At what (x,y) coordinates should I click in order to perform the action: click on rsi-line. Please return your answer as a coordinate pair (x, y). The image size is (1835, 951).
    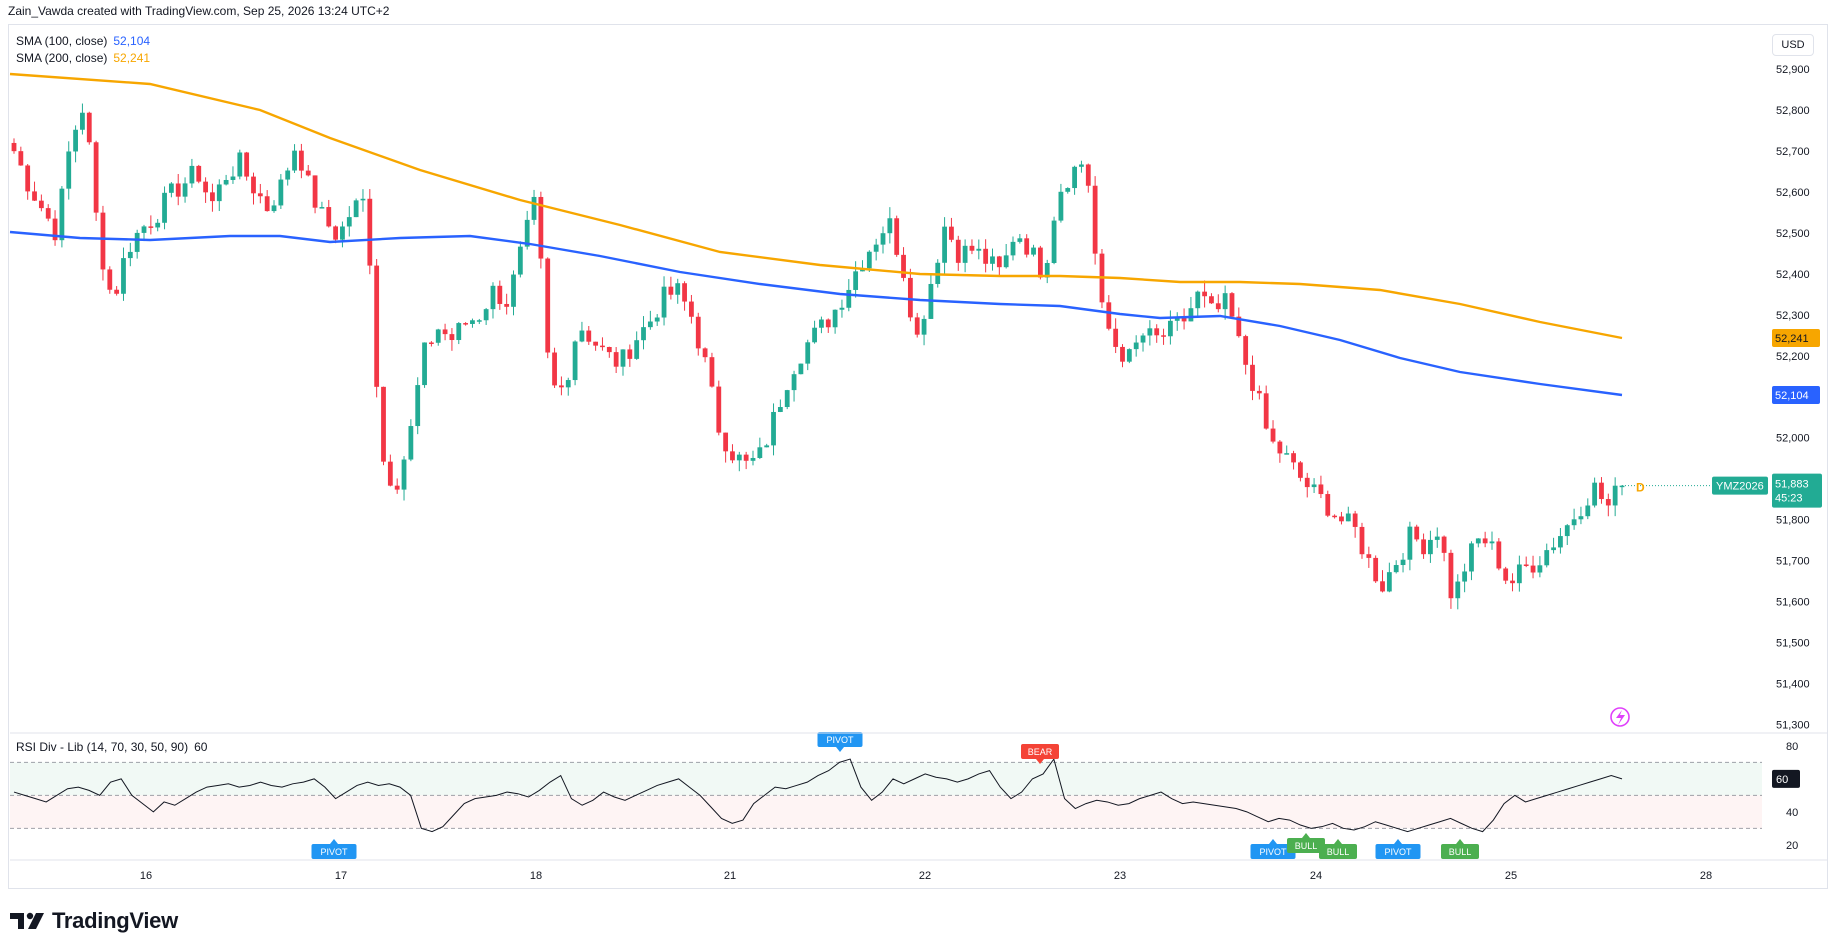
    Looking at the image, I should click on (818, 795).